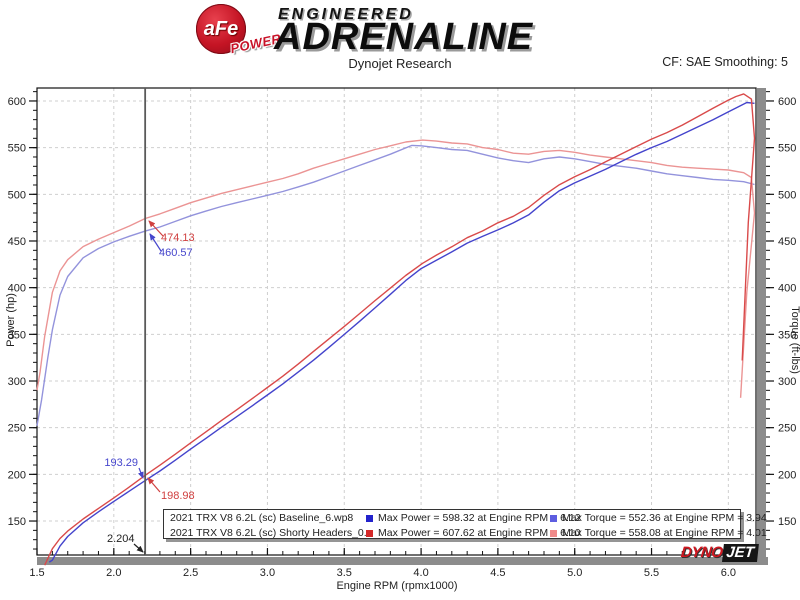 The height and width of the screenshot is (600, 800). What do you see at coordinates (728, 573) in the screenshot?
I see `x-tick-label: 6.0` at bounding box center [728, 573].